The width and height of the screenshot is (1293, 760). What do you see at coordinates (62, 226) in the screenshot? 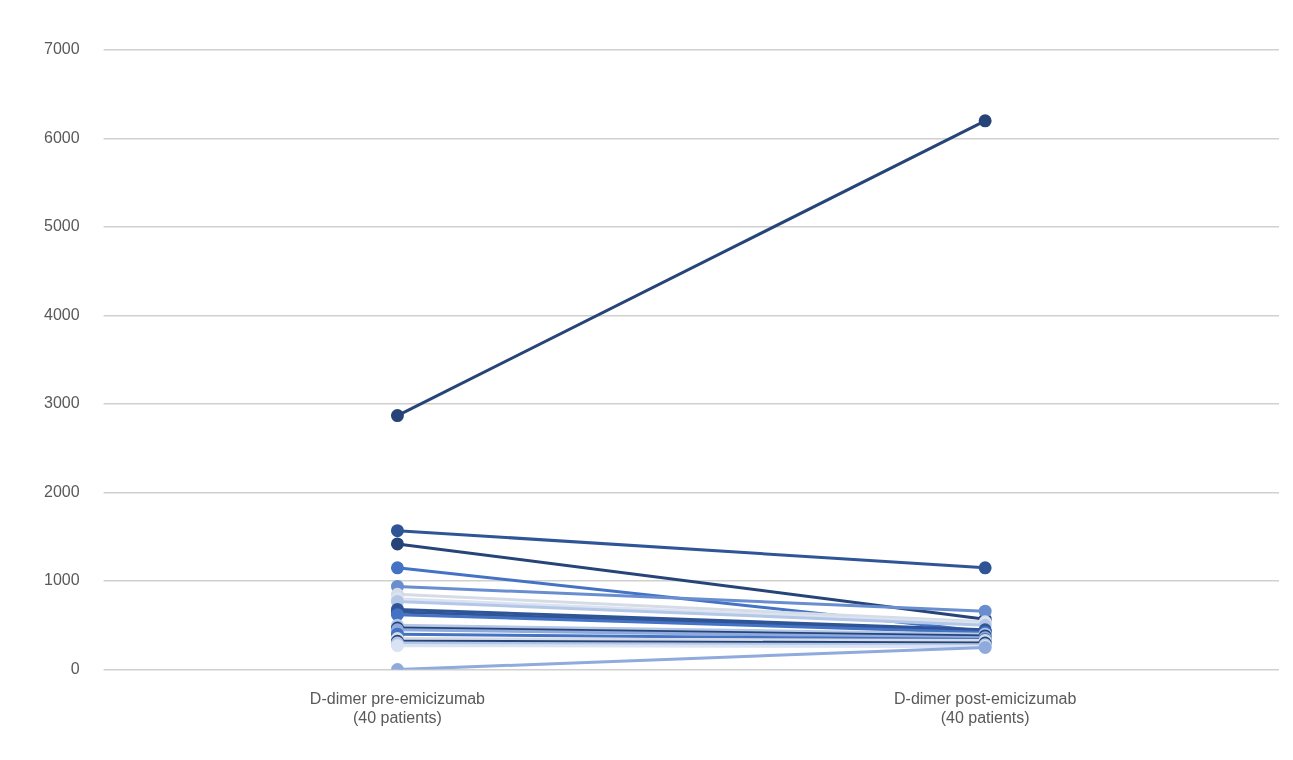
I see `y-tick-label: 5000` at bounding box center [62, 226].